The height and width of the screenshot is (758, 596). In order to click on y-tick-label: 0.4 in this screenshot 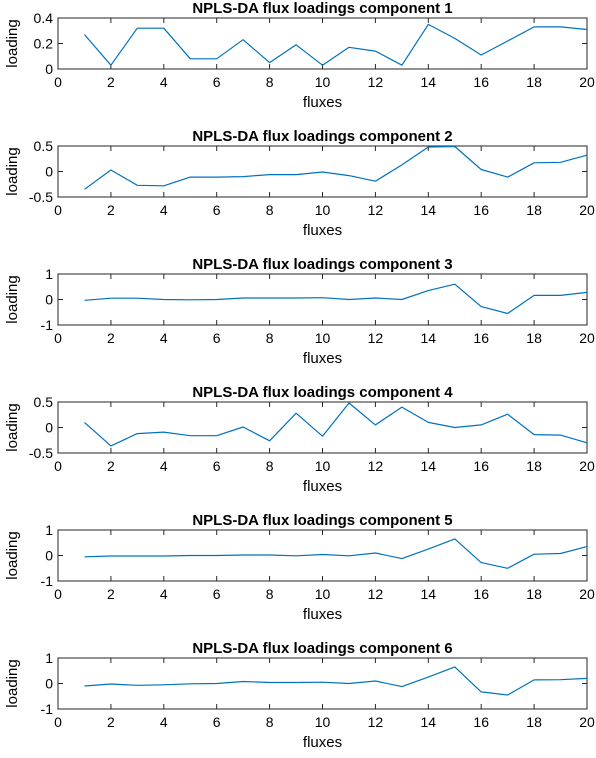, I will do `click(44, 18)`.